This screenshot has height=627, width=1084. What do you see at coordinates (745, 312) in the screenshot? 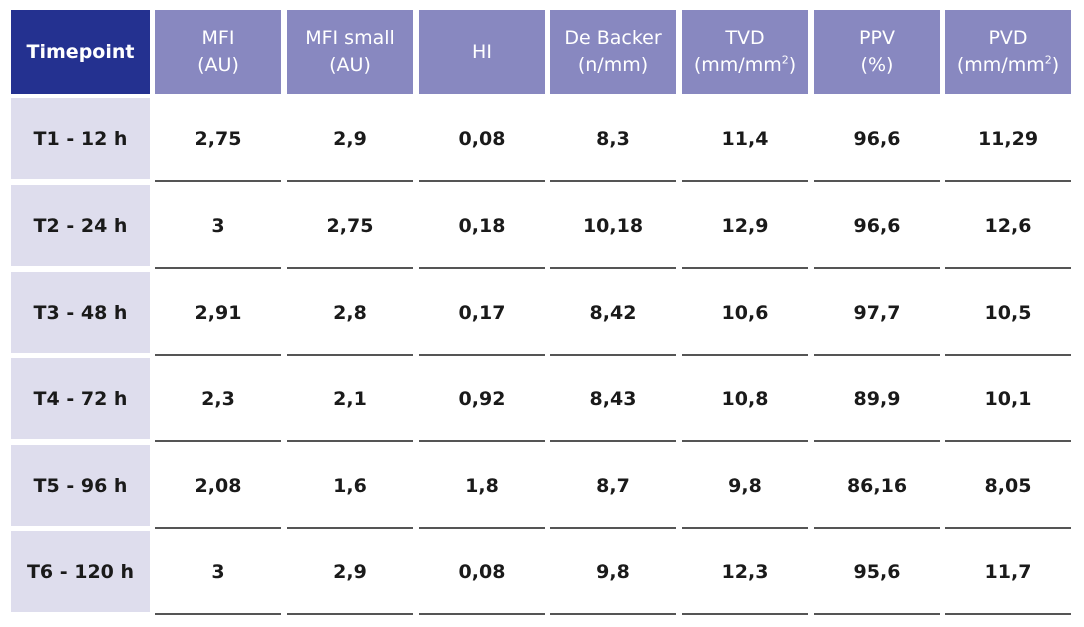
I see `table-cell: 10,6` at bounding box center [745, 312].